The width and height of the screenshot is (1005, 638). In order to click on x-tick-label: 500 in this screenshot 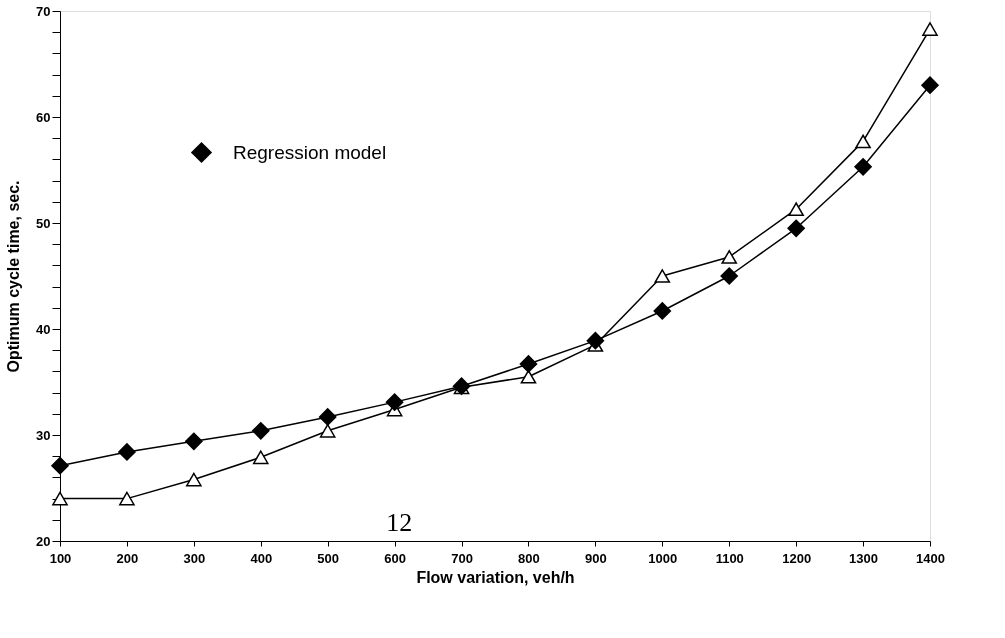, I will do `click(328, 558)`.